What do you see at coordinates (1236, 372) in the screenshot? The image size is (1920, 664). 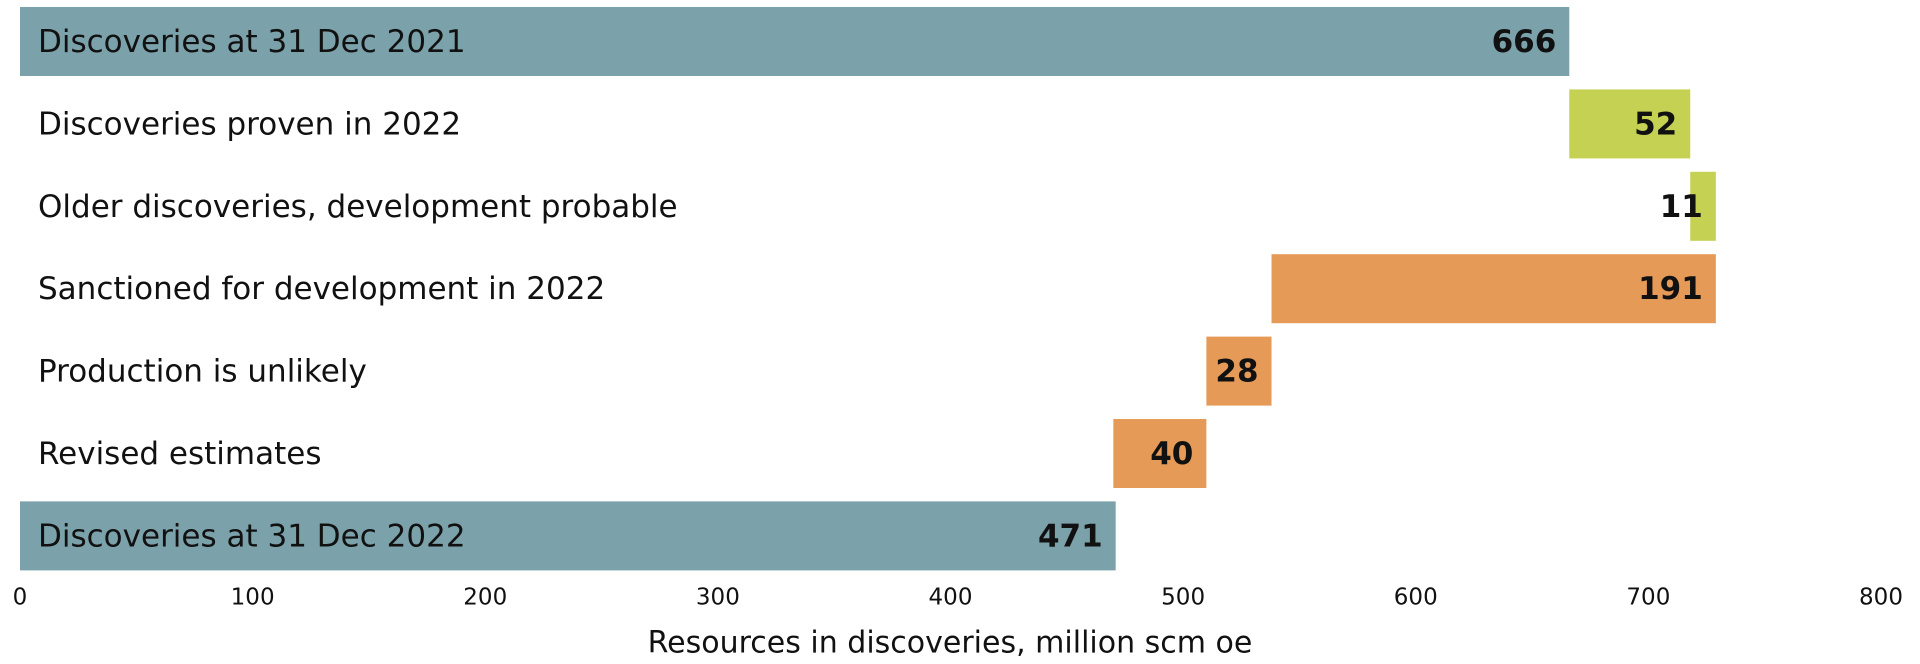 I see `value-label: 28` at bounding box center [1236, 372].